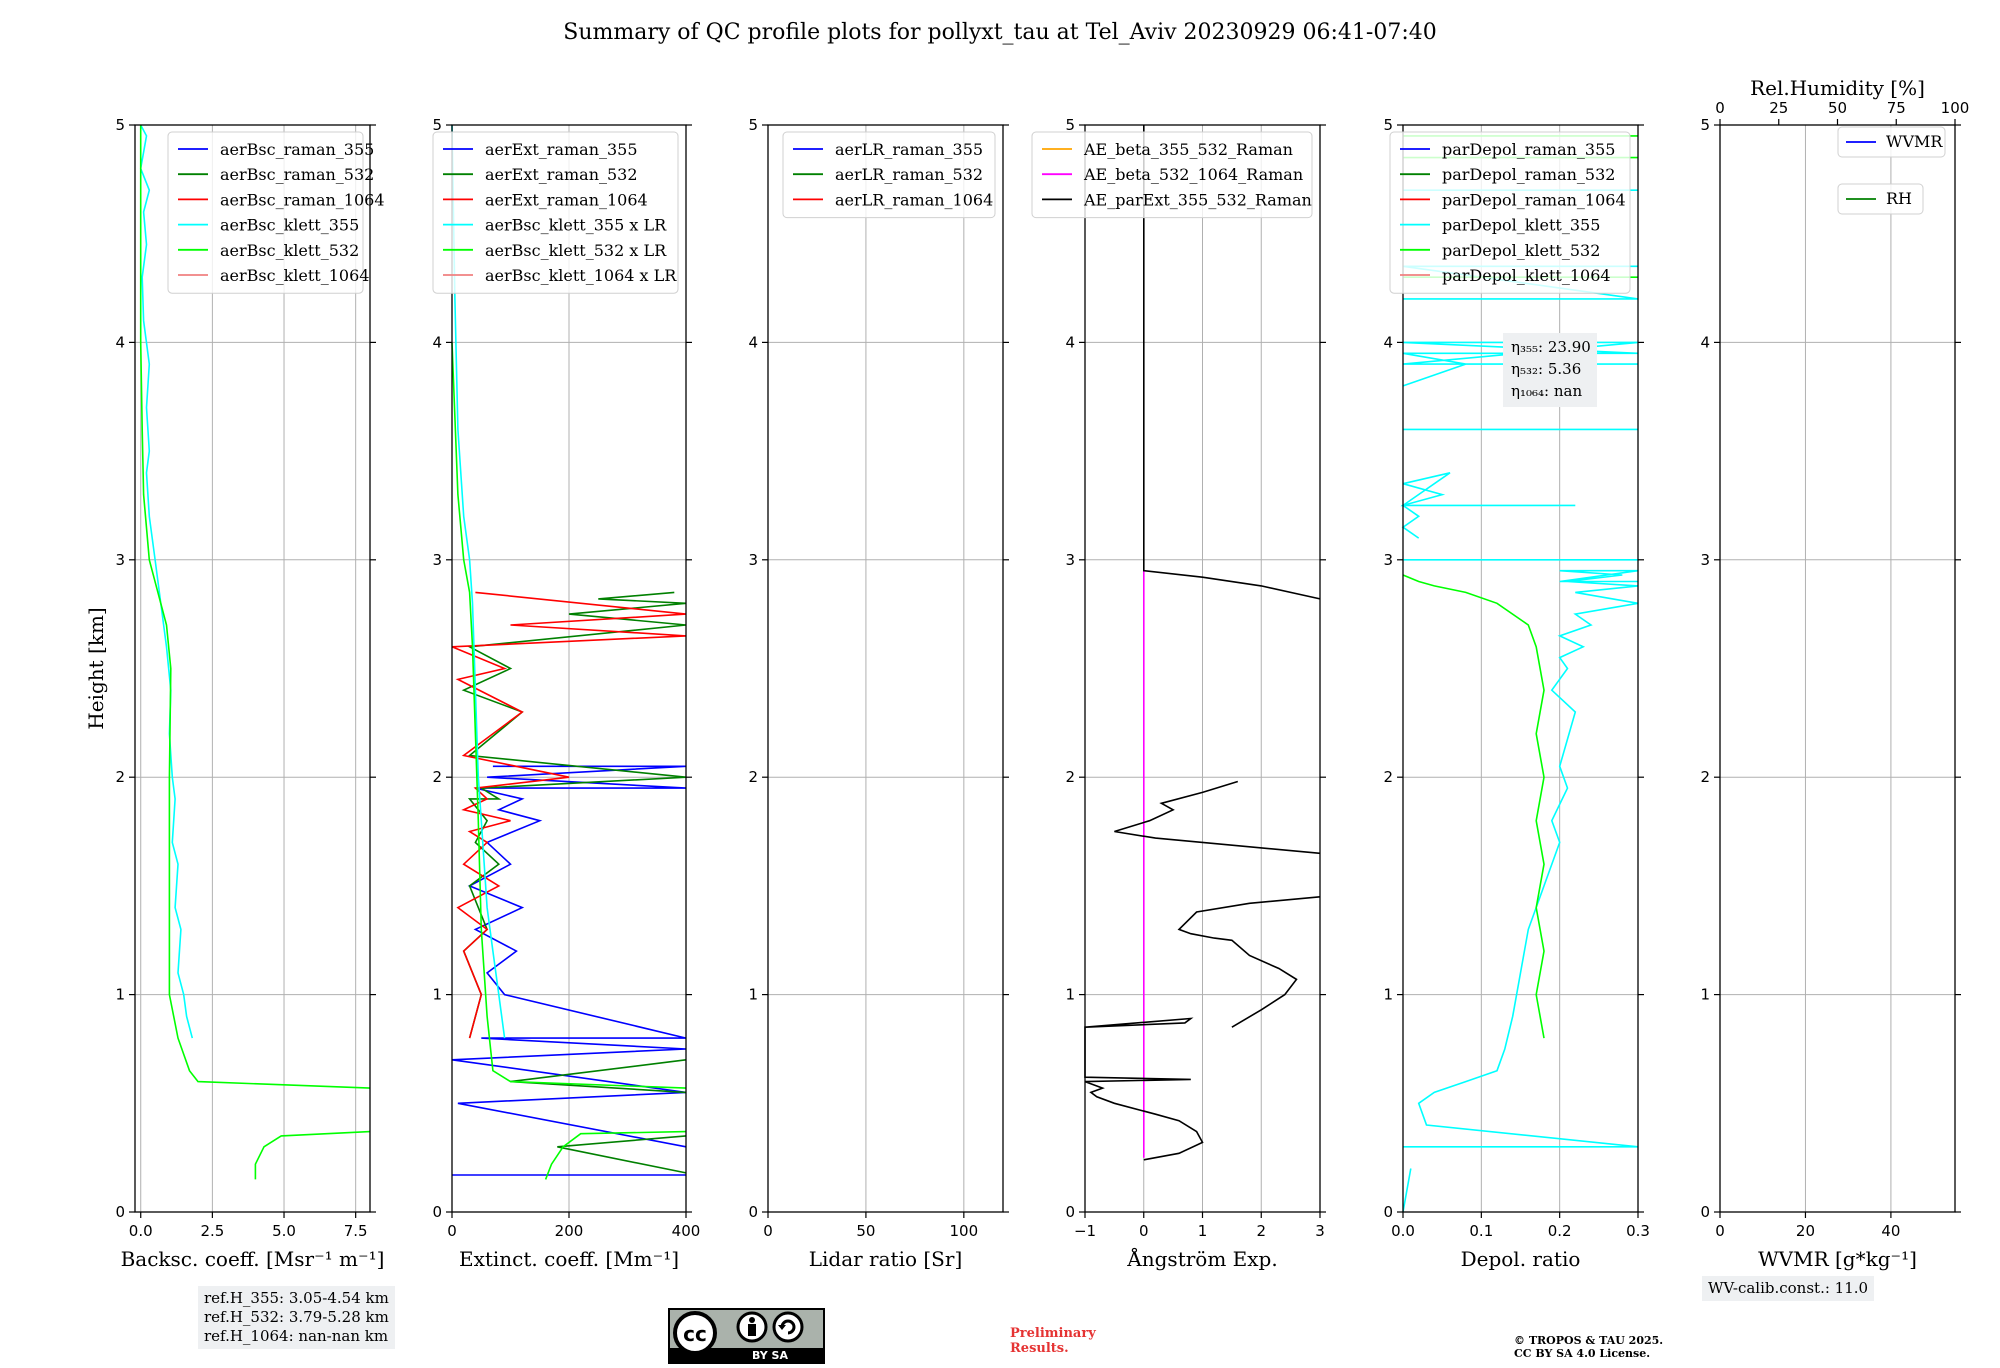 The width and height of the screenshot is (2000, 1368). I want to click on cc-by-sa-license-badge: cc BY SA, so click(746, 1336).